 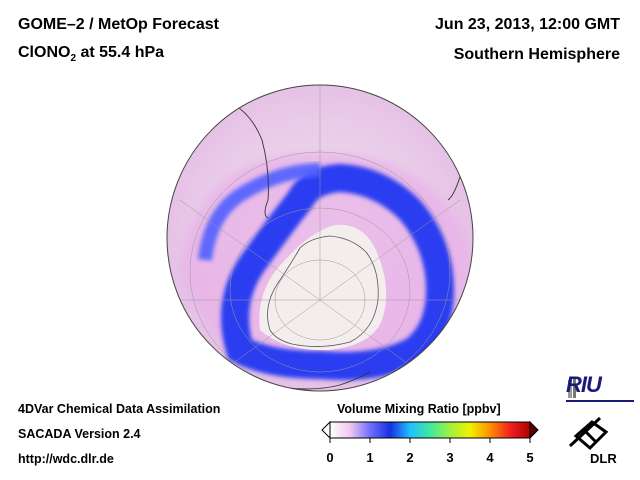 I want to click on footer-method: 4DVar Chemical Data Assimilation, so click(x=119, y=409).